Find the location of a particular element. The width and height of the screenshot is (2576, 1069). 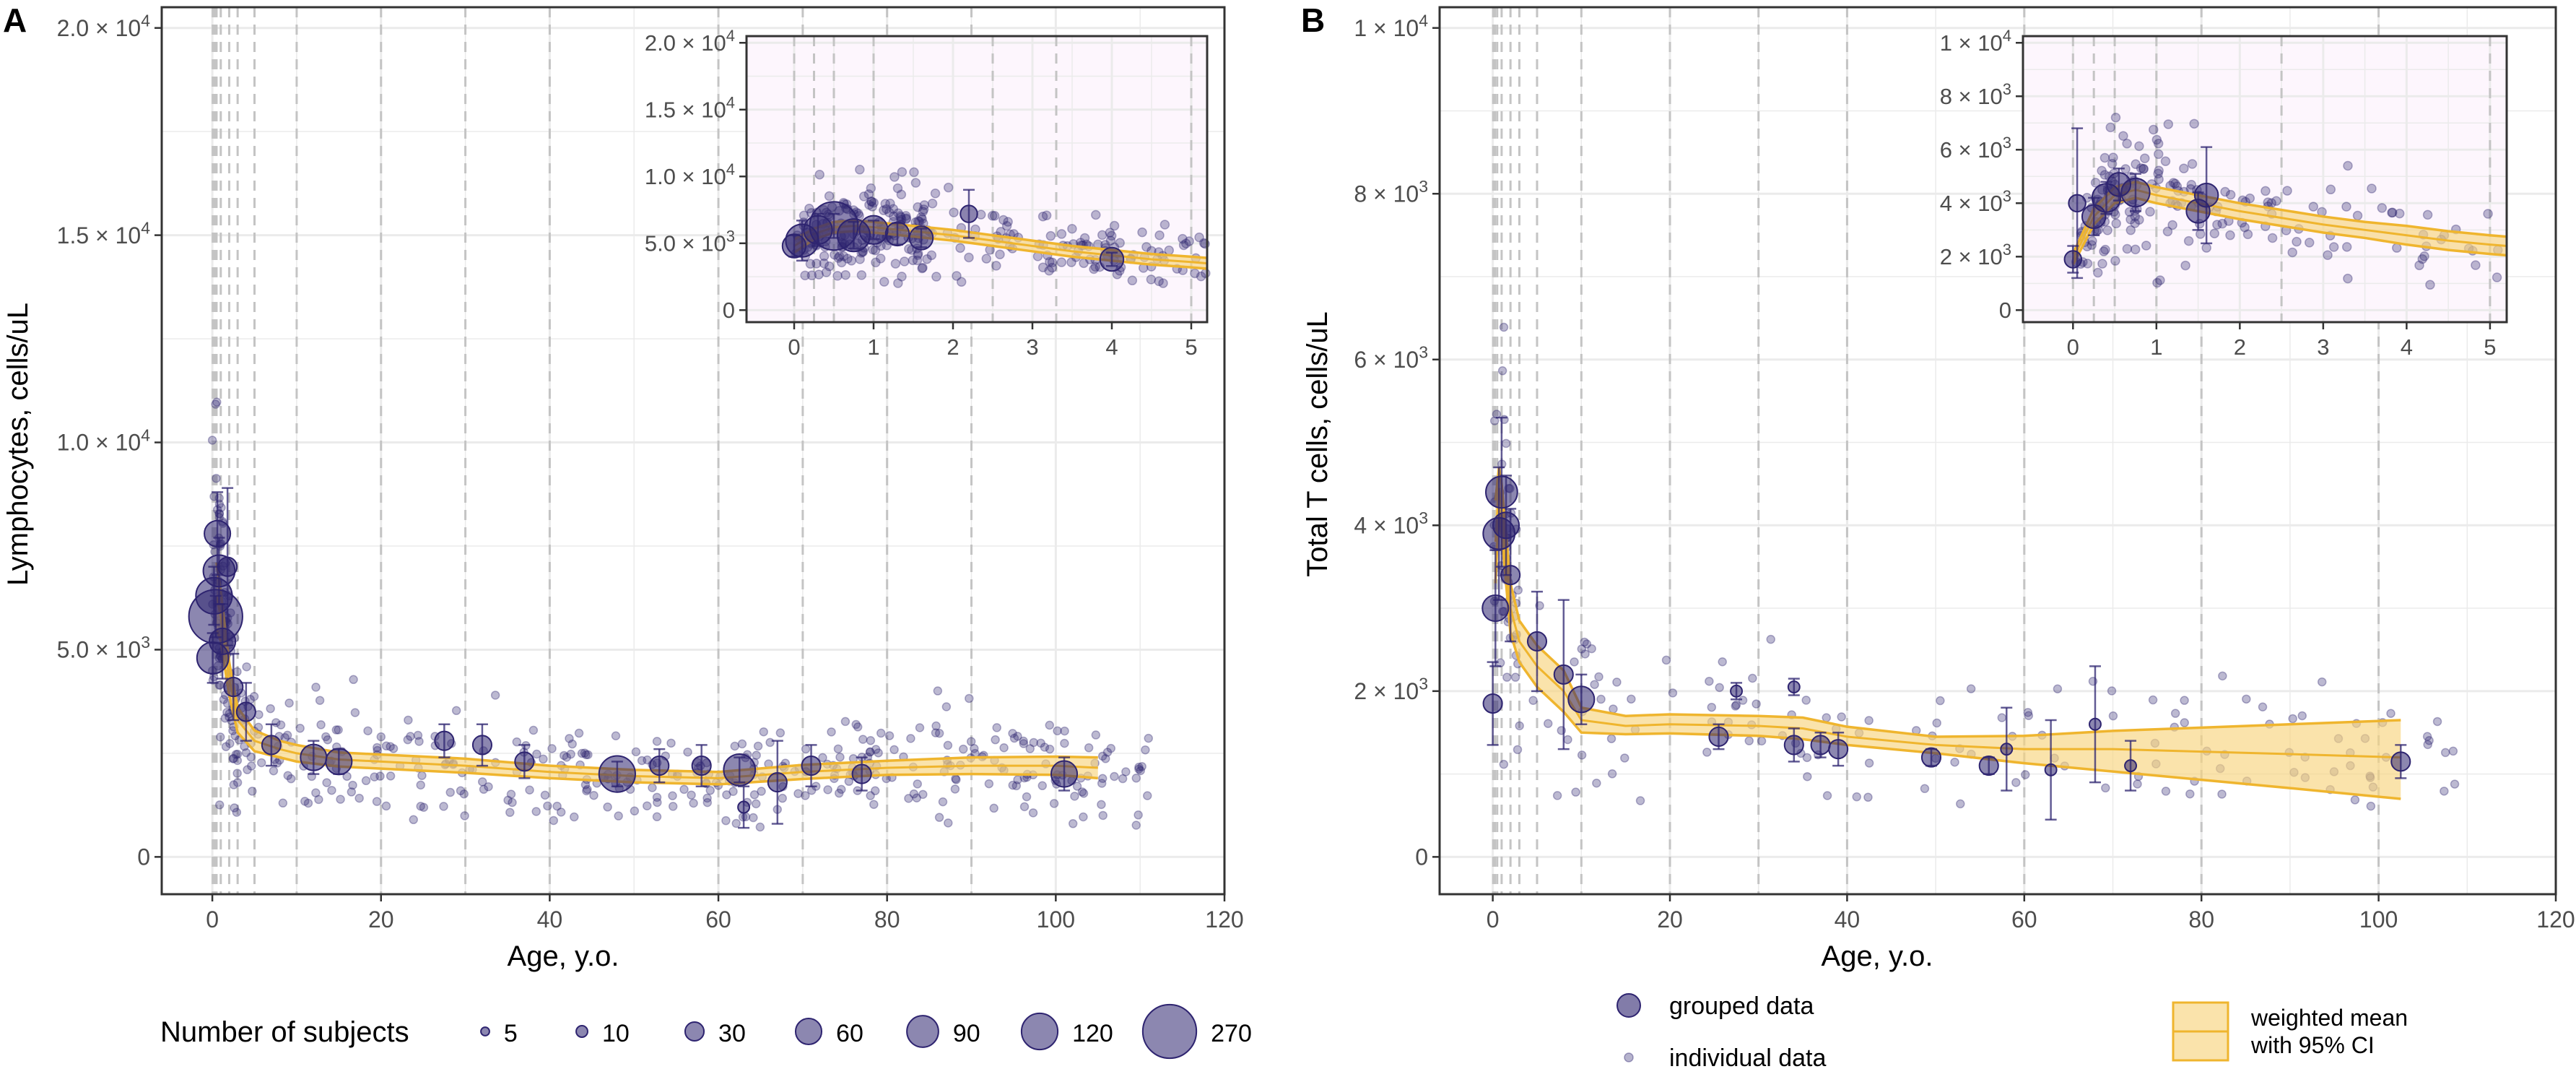

panel-b-main-y-tick-label: 6 × 10³ is located at coordinates (1391, 358).